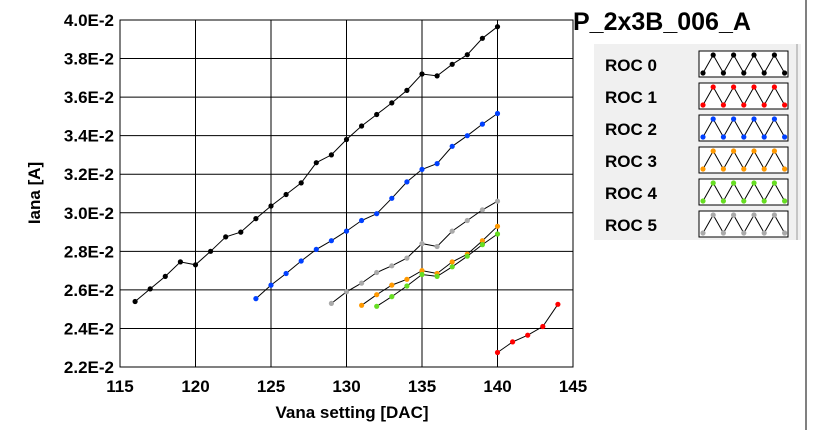 This screenshot has height=430, width=815. I want to click on legend-label: ROC 5, so click(631, 225).